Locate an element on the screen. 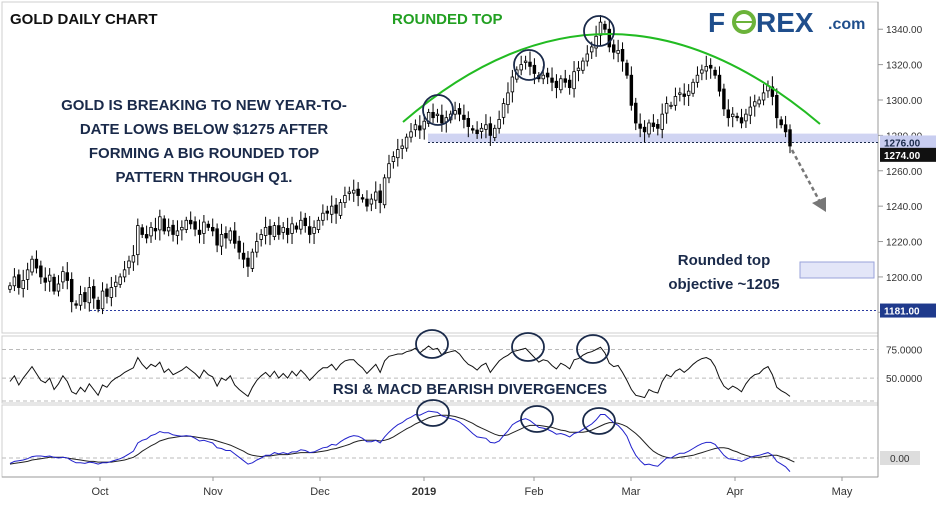 This screenshot has width=944, height=506. price-tick-label: 1340.00 is located at coordinates (904, 30).